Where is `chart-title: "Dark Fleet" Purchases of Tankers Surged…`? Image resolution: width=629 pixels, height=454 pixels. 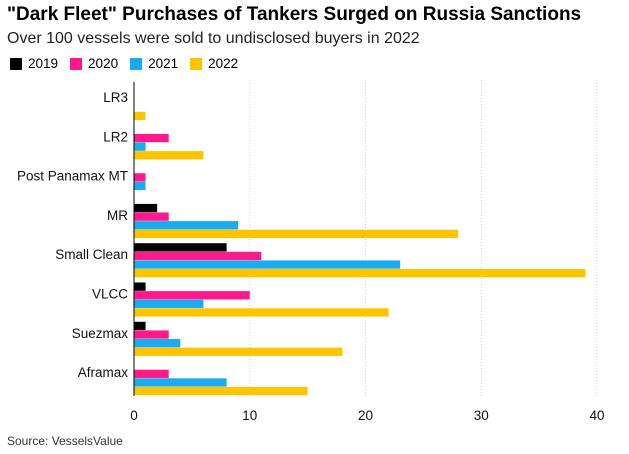 chart-title: "Dark Fleet" Purchases of Tankers Surged… is located at coordinates (294, 14).